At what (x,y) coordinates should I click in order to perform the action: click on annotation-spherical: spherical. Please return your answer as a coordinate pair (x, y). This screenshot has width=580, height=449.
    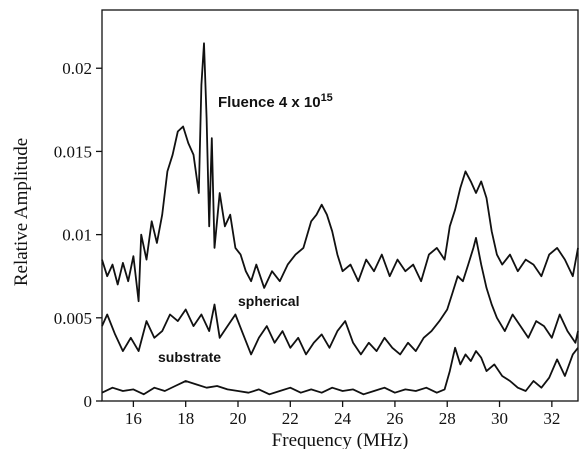
    Looking at the image, I should click on (268, 301).